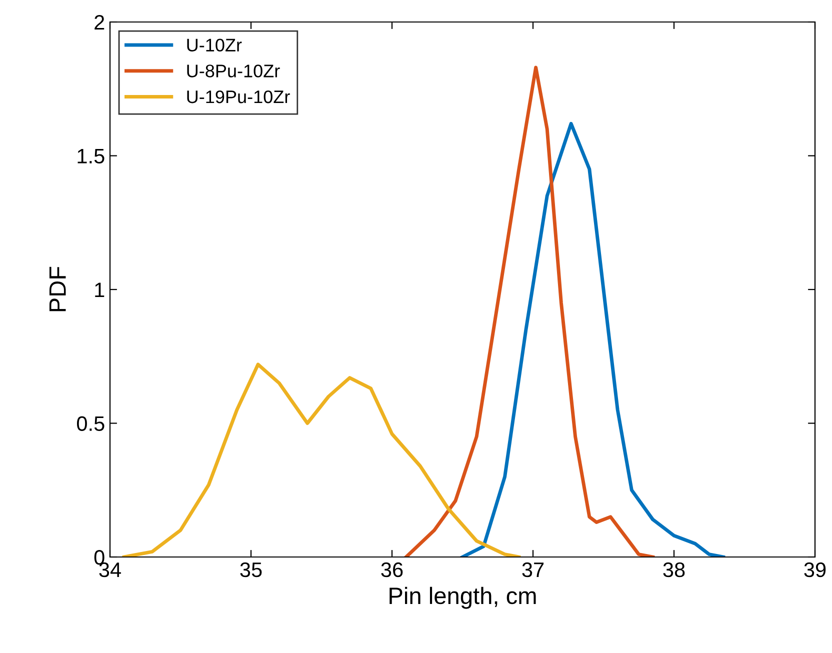 This screenshot has height=653, width=832. Describe the element at coordinates (91, 156) in the screenshot. I see `y-tick-label: 1.5` at that location.